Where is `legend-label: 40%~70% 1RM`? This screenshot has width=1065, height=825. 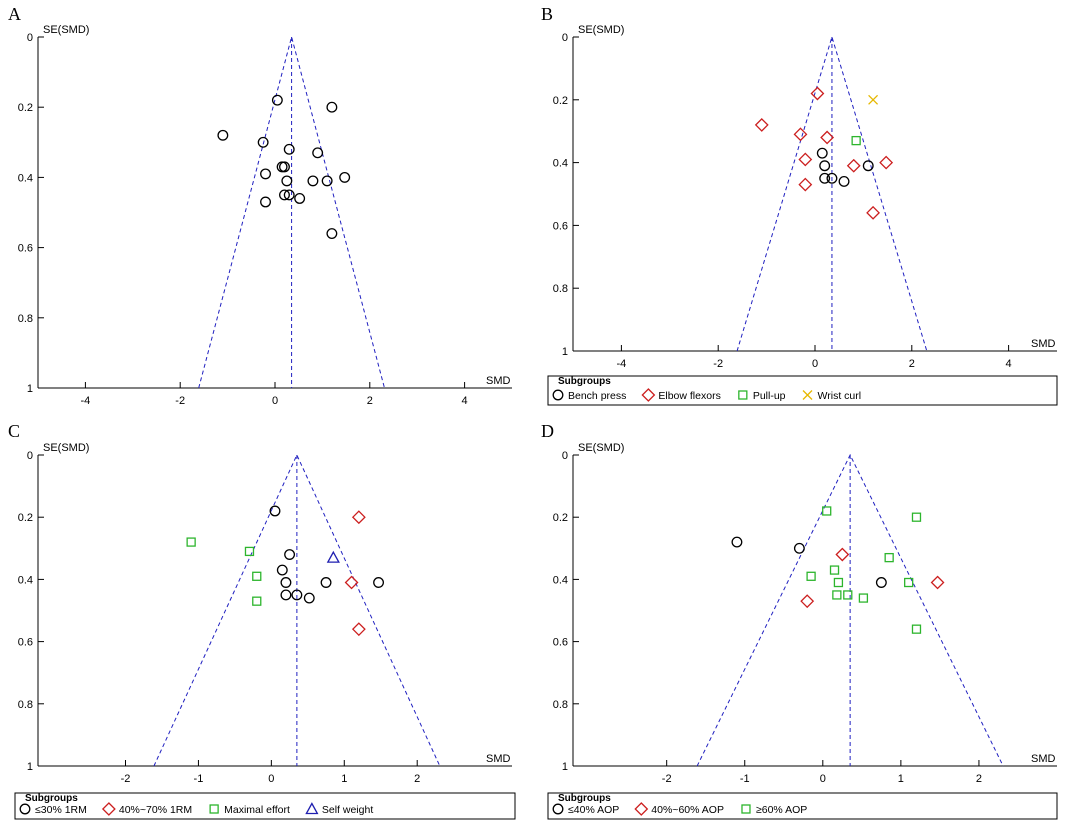
legend-label: 40%~70% 1RM is located at coordinates (155, 810).